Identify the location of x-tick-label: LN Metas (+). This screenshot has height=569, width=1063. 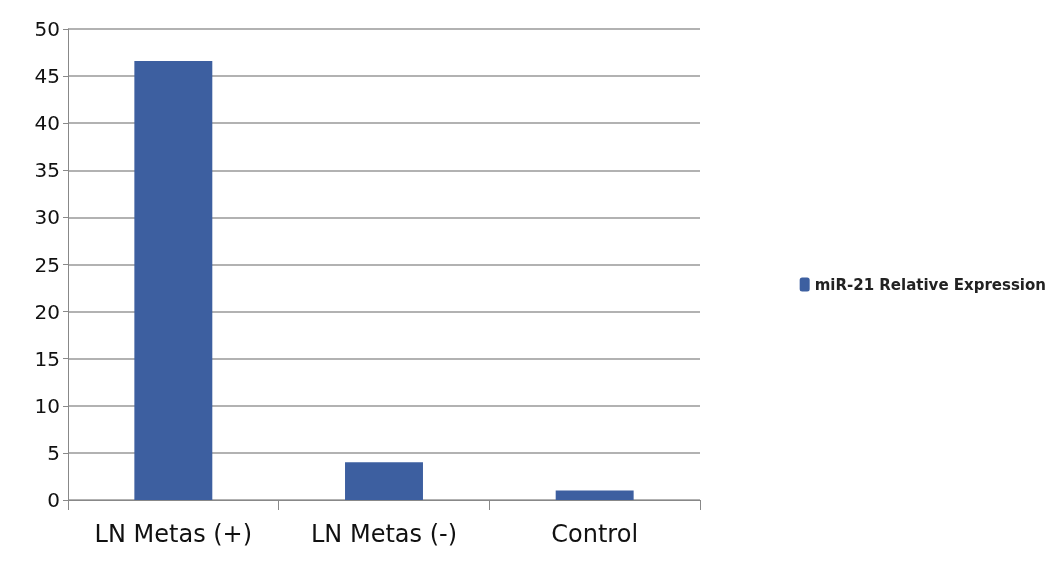
(173, 534).